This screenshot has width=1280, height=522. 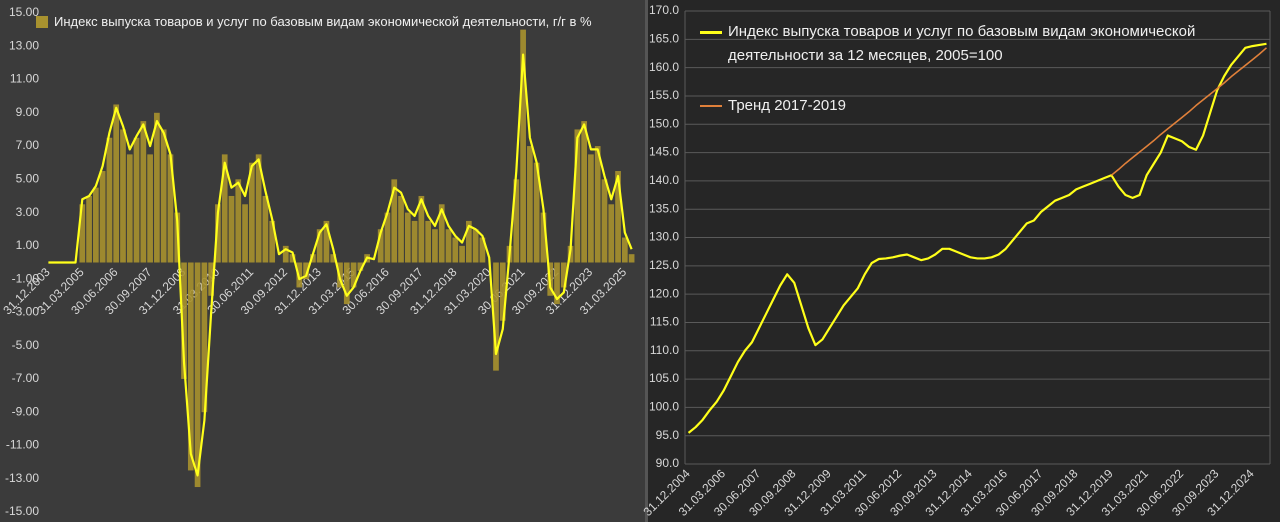 What do you see at coordinates (26, 411) in the screenshot?
I see `y-tick-label: -9.00` at bounding box center [26, 411].